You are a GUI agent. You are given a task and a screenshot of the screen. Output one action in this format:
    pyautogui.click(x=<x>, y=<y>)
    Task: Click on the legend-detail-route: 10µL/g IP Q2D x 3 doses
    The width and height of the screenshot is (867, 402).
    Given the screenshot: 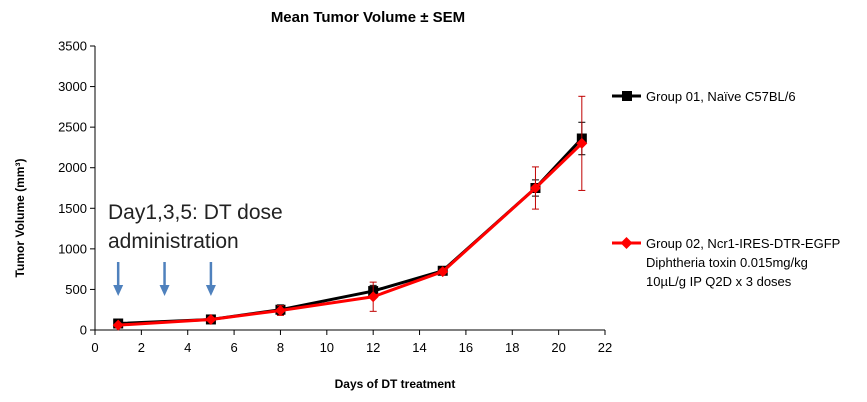 What is the action you would take?
    pyautogui.click(x=719, y=281)
    